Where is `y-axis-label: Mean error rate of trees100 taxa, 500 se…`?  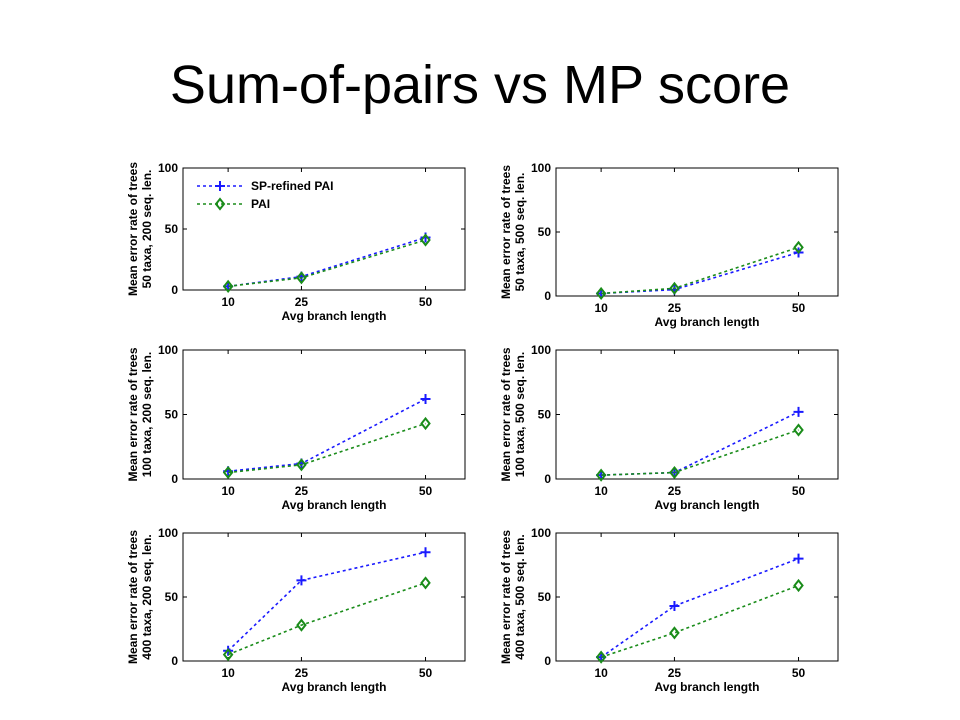
y-axis-label: Mean error rate of trees100 taxa, 500 se… is located at coordinates (513, 414).